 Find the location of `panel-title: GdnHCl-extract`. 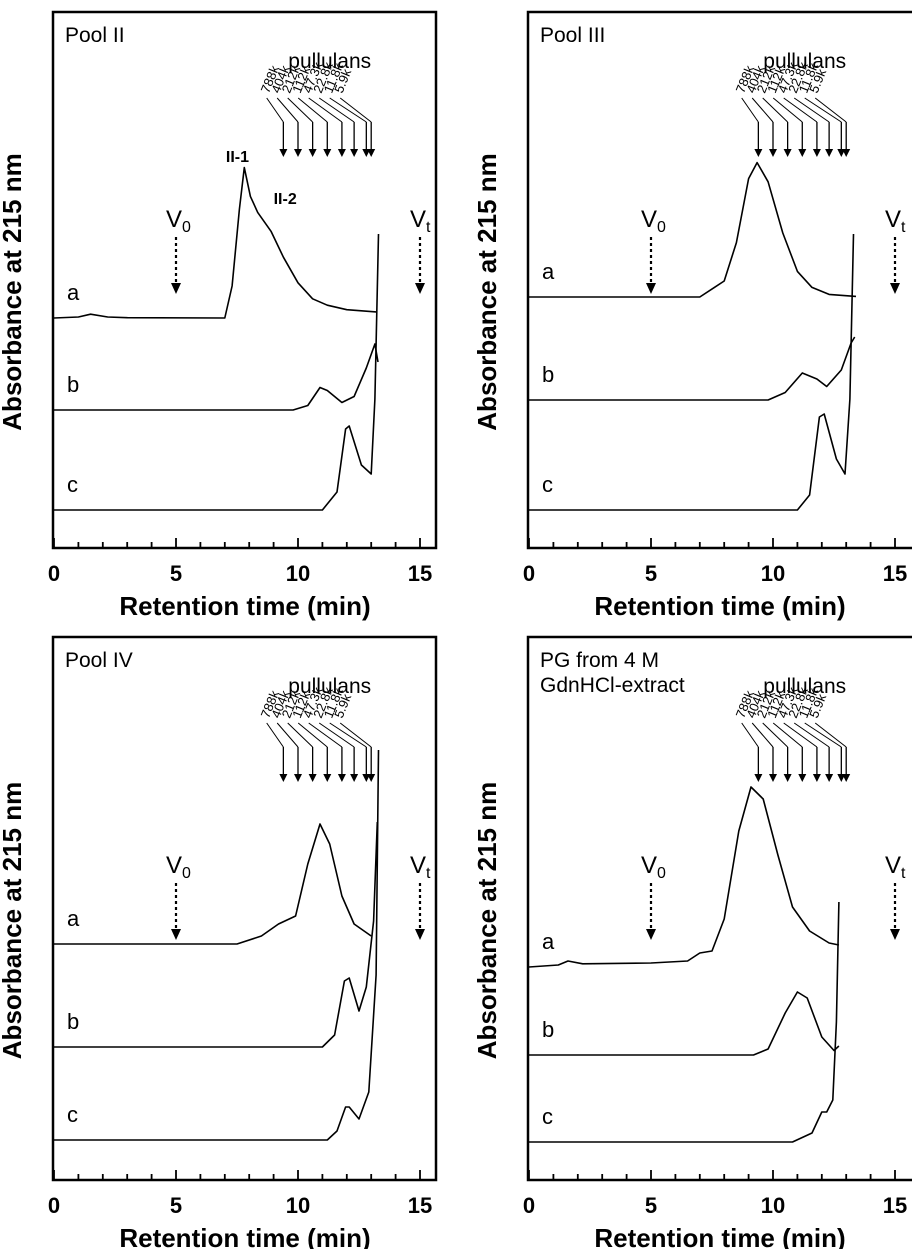

panel-title: GdnHCl-extract is located at coordinates (612, 685).